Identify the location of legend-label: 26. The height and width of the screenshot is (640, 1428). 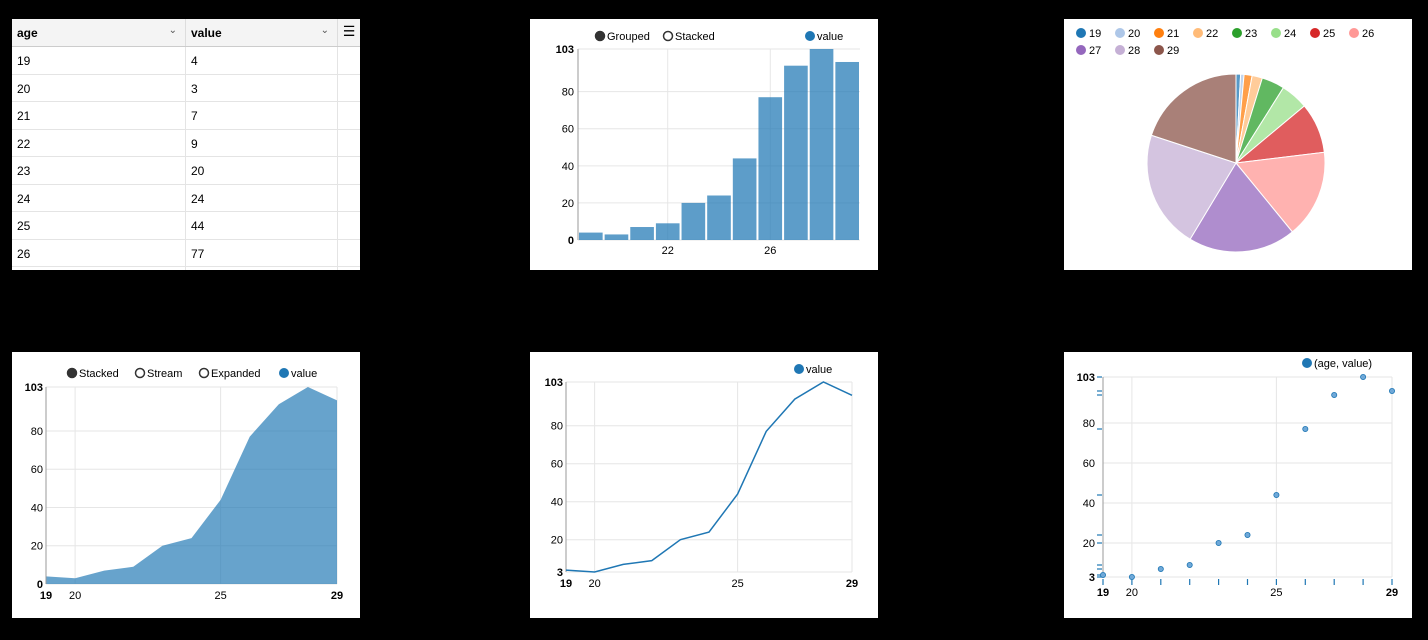
(1368, 34).